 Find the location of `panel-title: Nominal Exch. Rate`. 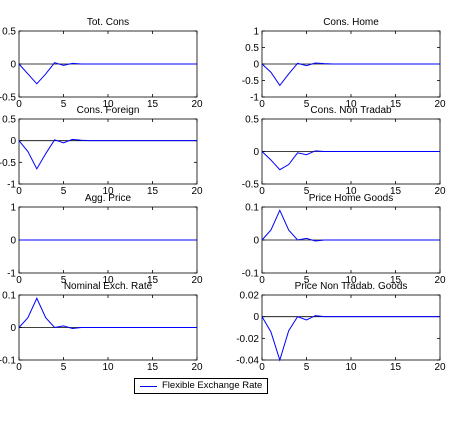

panel-title: Nominal Exch. Rate is located at coordinates (108, 286).